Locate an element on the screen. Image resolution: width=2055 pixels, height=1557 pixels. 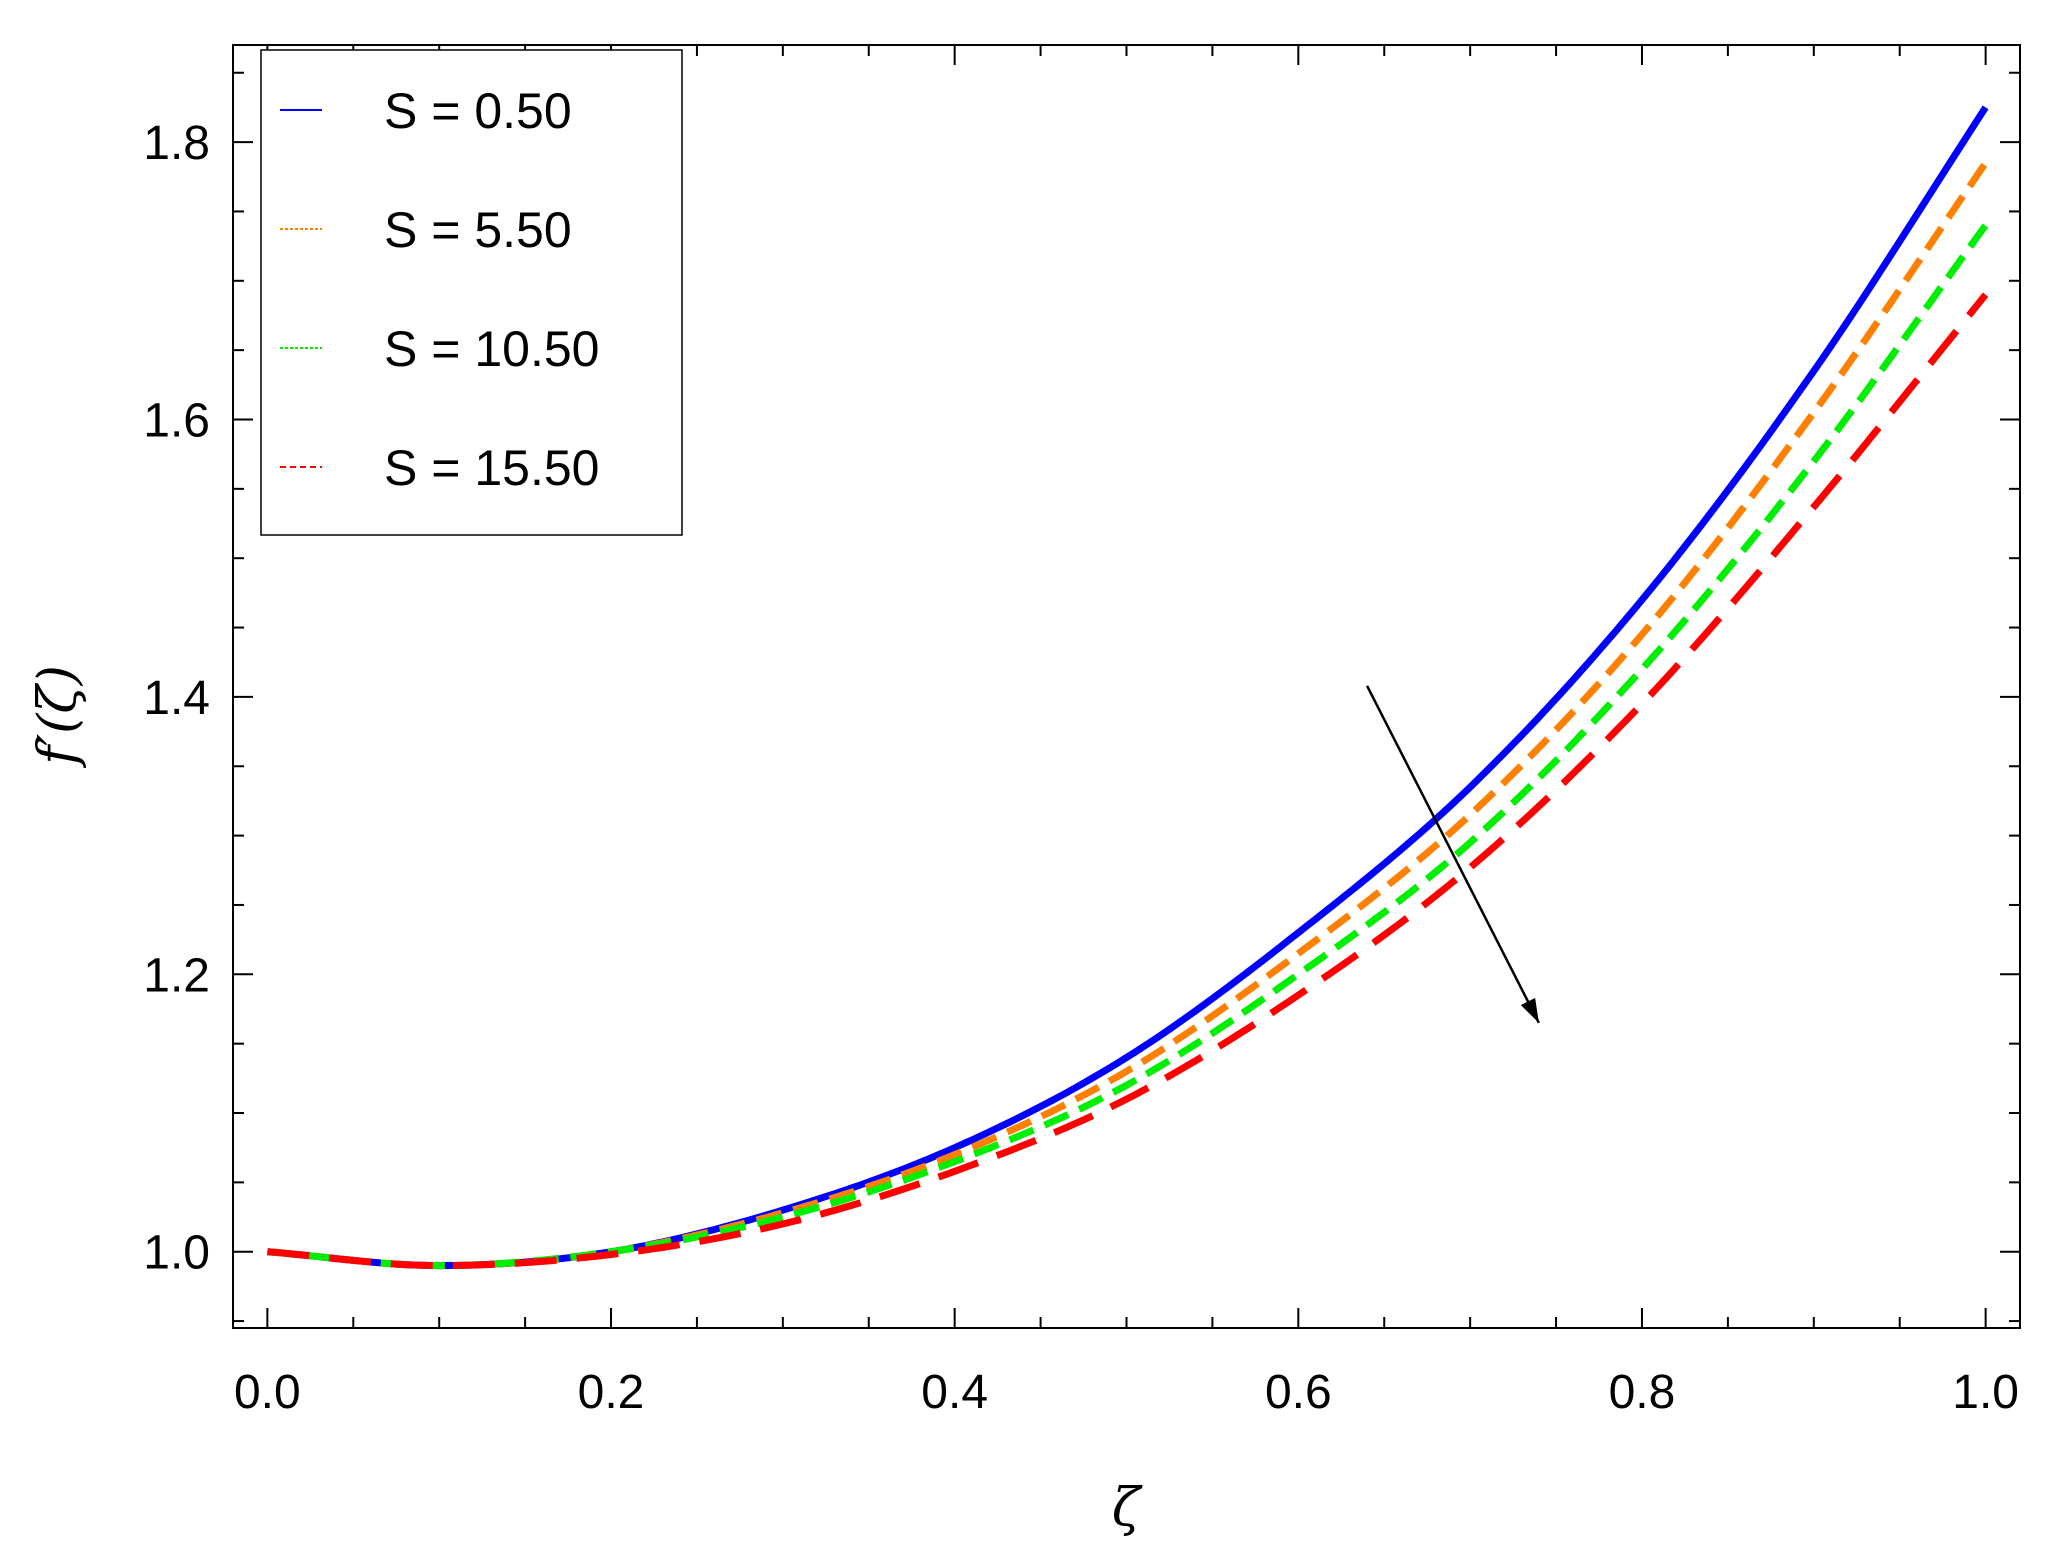
legend-label: S = 10.50 is located at coordinates (491, 349).